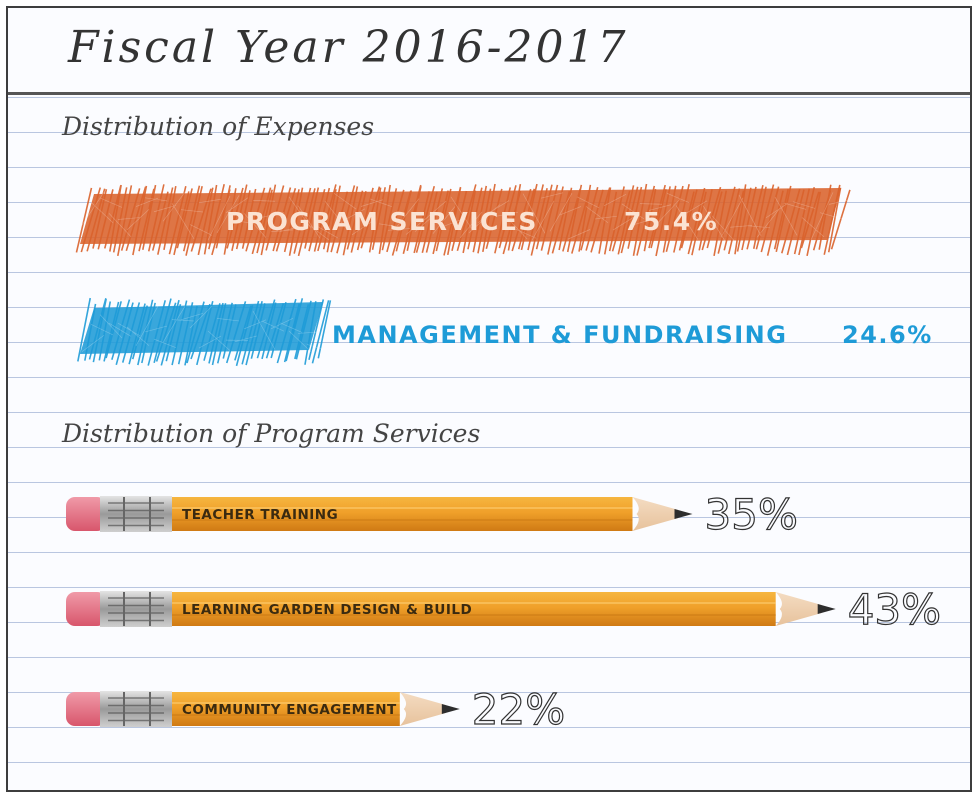 The height and width of the screenshot is (800, 980). I want to click on expenses-section-title: Distribution of Expenses, so click(218, 126).